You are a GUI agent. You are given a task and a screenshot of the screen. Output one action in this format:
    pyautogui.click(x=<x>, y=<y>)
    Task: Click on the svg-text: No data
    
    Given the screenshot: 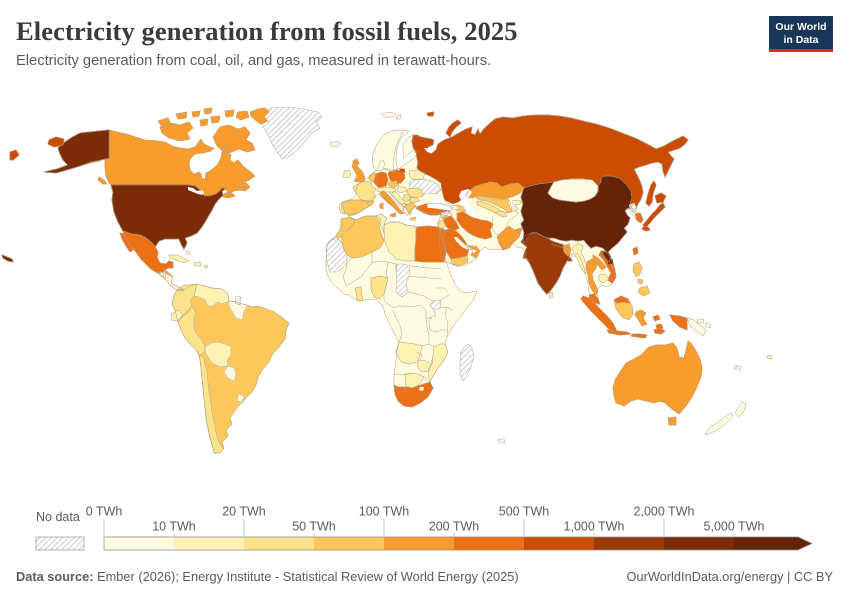 What is the action you would take?
    pyautogui.click(x=58, y=517)
    